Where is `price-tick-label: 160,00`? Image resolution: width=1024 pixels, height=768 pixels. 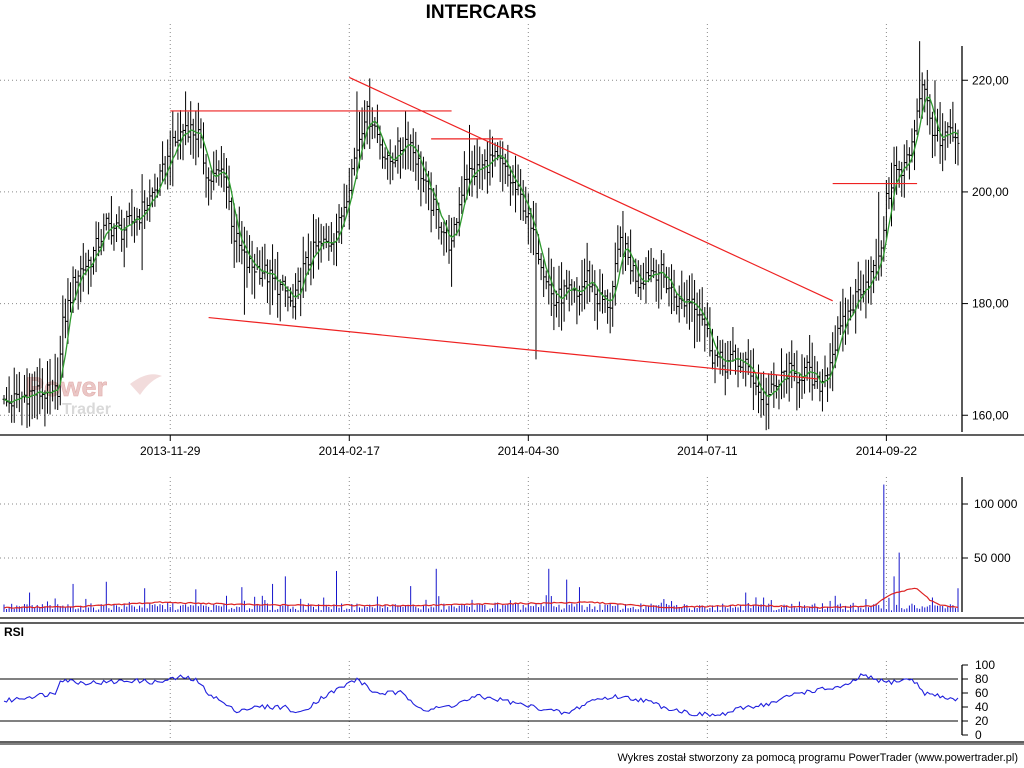
price-tick-label: 160,00 is located at coordinates (990, 415).